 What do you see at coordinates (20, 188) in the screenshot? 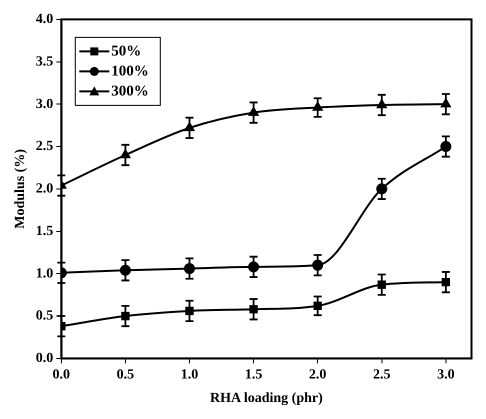
I see `y-axis-title: Modulus (%)` at bounding box center [20, 188].